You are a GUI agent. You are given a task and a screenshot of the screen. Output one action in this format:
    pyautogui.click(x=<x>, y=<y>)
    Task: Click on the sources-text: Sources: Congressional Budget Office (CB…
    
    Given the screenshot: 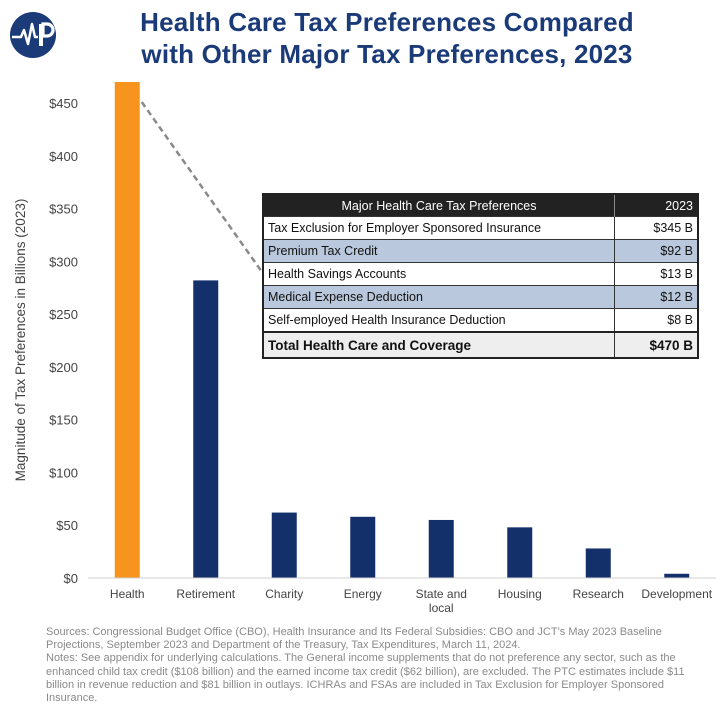 What is the action you would take?
    pyautogui.click(x=354, y=639)
    